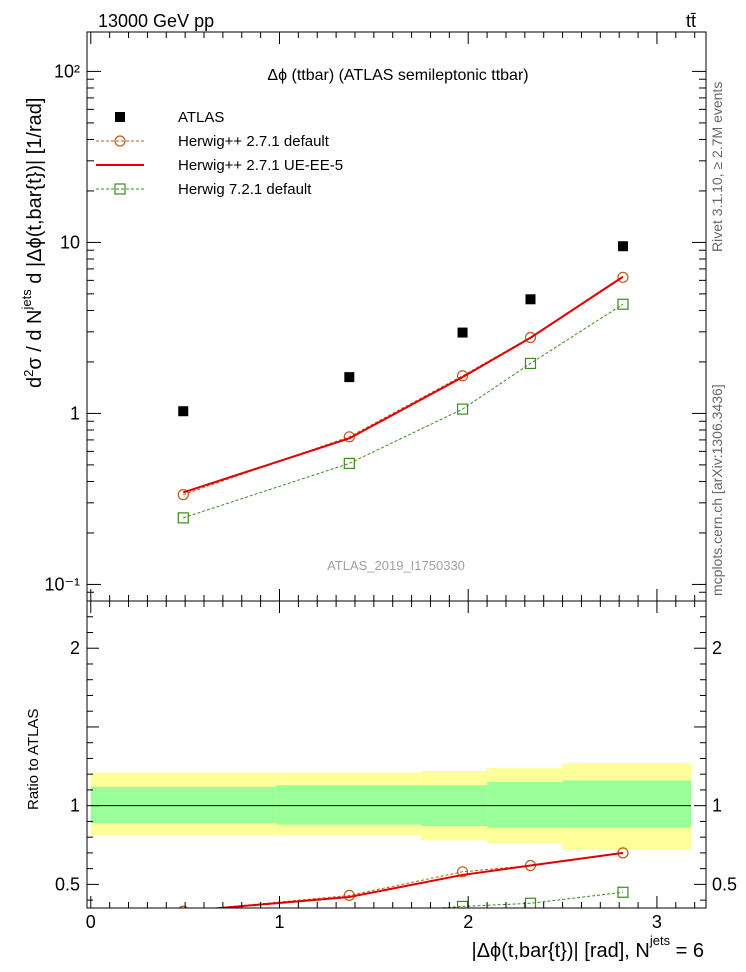 The height and width of the screenshot is (972, 746). I want to click on ratio-herwig-7-2-1-default-line, so click(528, 899).